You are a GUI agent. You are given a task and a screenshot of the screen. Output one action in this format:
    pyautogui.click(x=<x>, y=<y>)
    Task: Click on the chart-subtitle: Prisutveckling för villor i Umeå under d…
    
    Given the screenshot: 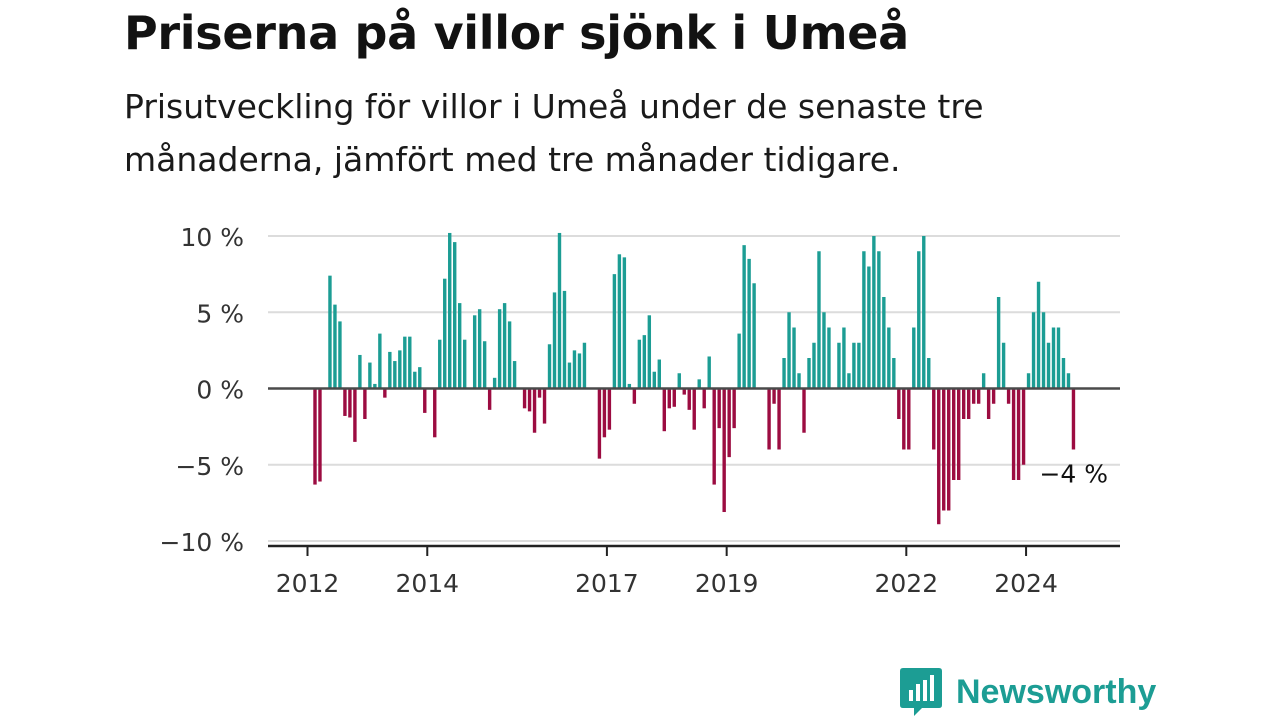 What is the action you would take?
    pyautogui.click(x=554, y=133)
    